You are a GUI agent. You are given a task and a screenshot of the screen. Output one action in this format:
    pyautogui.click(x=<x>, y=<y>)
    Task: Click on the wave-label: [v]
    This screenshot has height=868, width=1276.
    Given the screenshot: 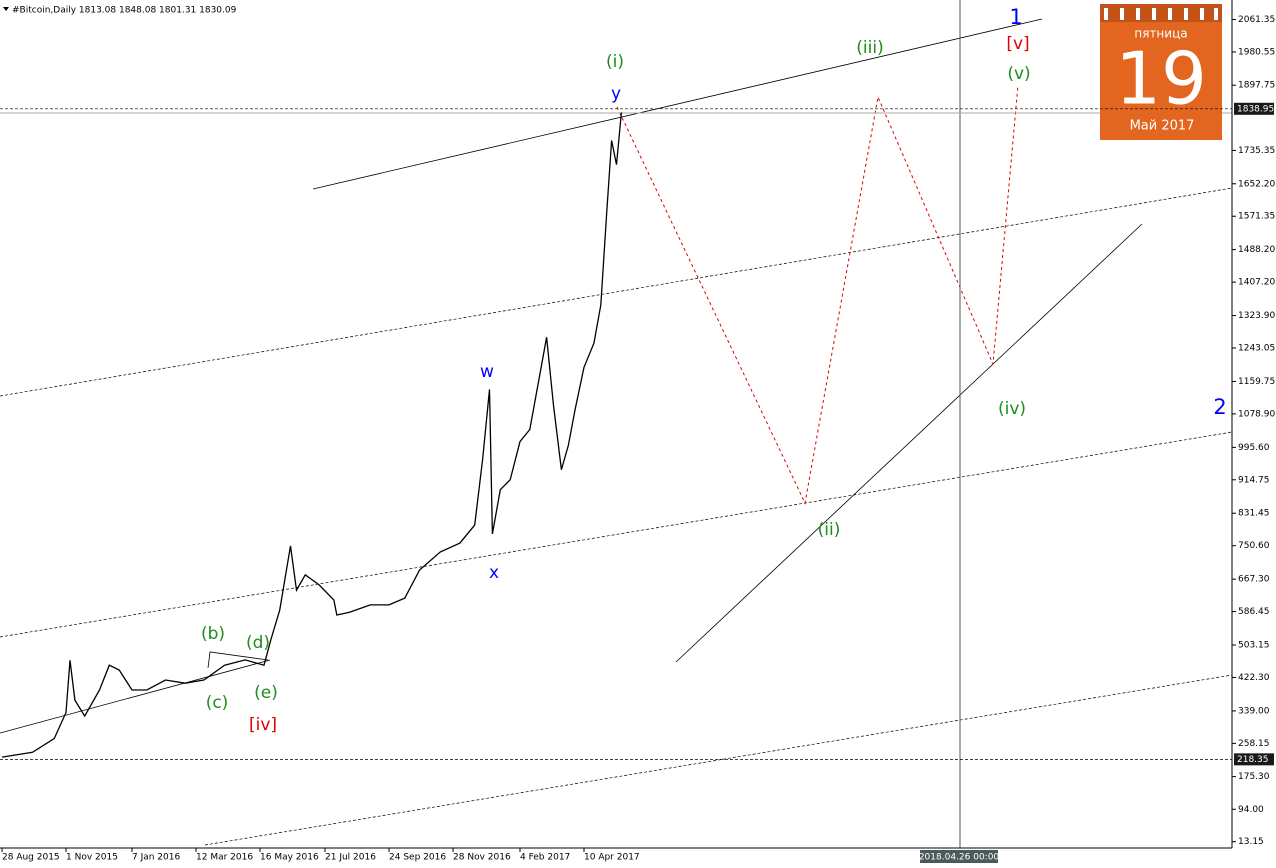 What is the action you would take?
    pyautogui.click(x=1017, y=44)
    